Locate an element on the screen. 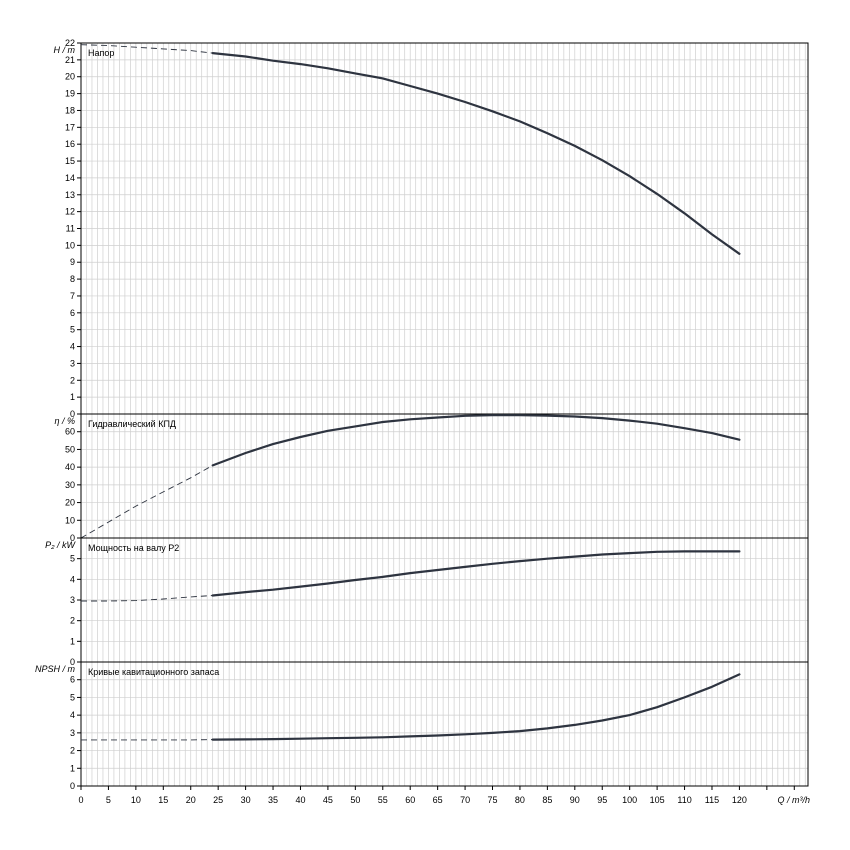 Image resolution: width=850 pixels, height=850 pixels. x-tick-label: 110 is located at coordinates (684, 800).